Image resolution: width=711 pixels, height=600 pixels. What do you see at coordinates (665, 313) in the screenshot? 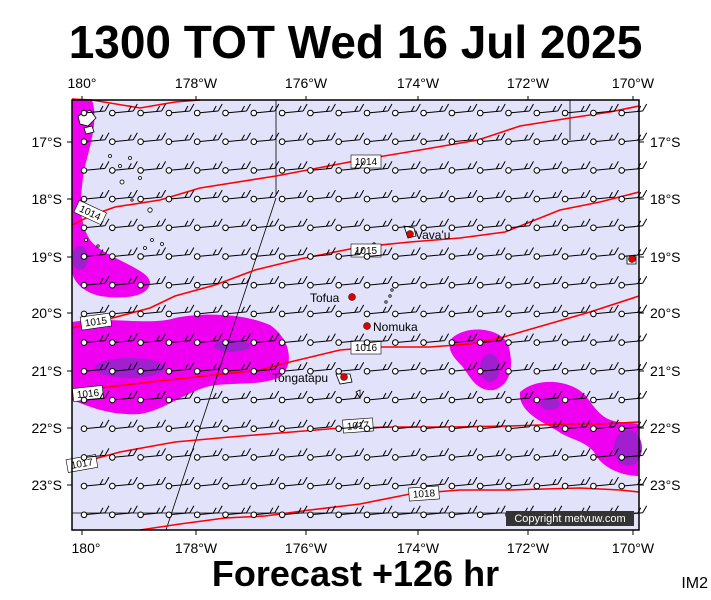
I see `lat-labels-right: 17°S 18°S 19°S 20°S 21°S 22°S 23°S` at bounding box center [665, 313].